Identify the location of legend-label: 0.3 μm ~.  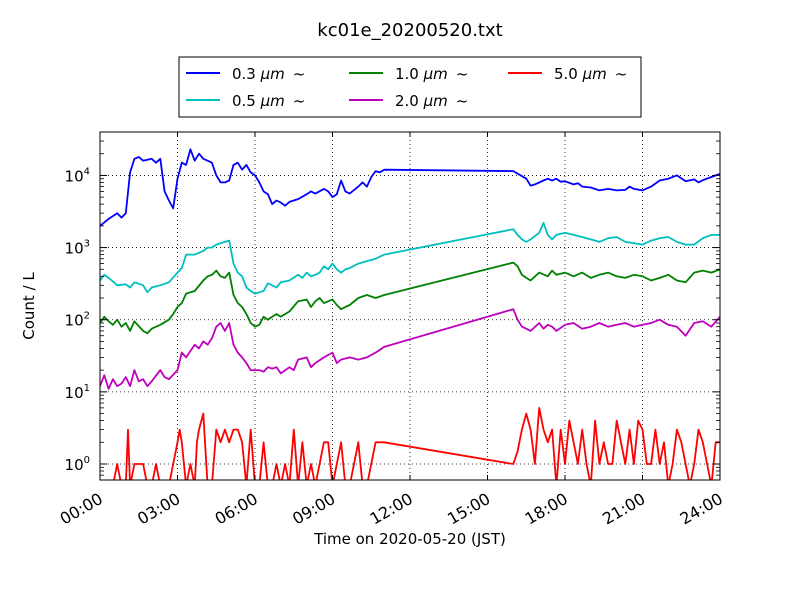
(268, 74).